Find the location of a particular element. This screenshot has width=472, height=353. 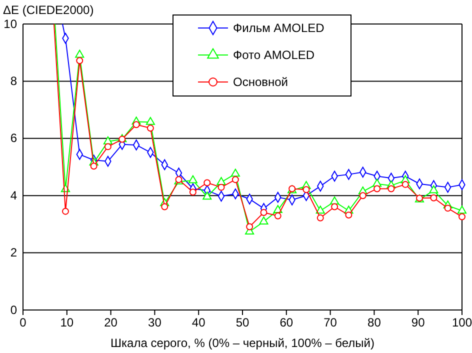

legend-label: Фильм AMOLED is located at coordinates (279, 28).